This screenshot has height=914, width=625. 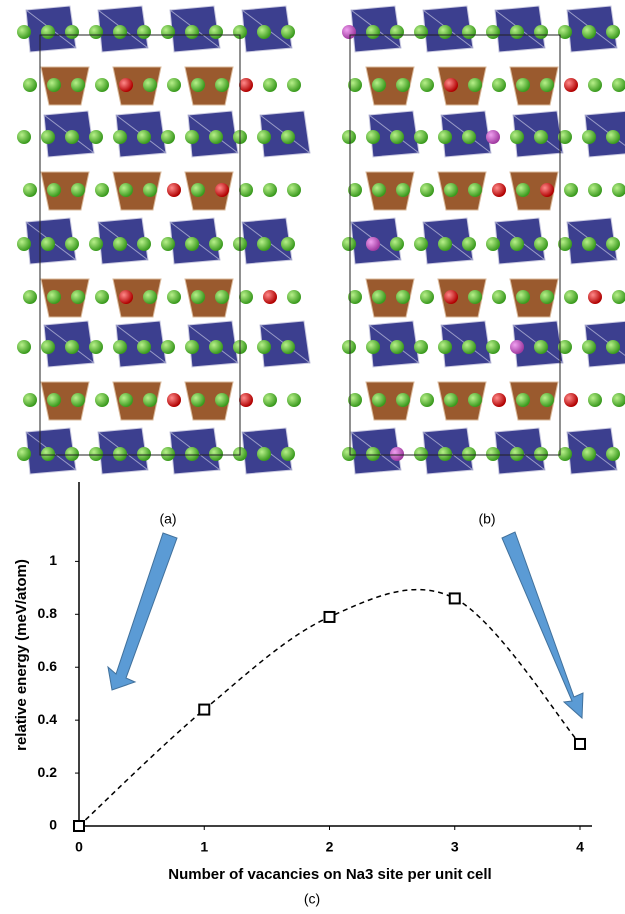 What do you see at coordinates (486, 519) in the screenshot?
I see `panel-label: (b)` at bounding box center [486, 519].